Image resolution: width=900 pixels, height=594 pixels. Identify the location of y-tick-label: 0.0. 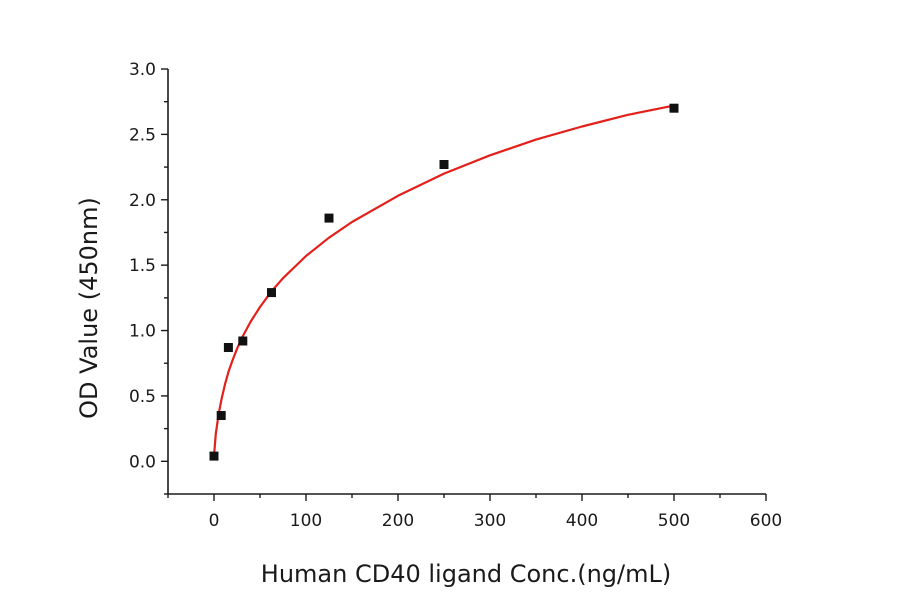
(142, 462).